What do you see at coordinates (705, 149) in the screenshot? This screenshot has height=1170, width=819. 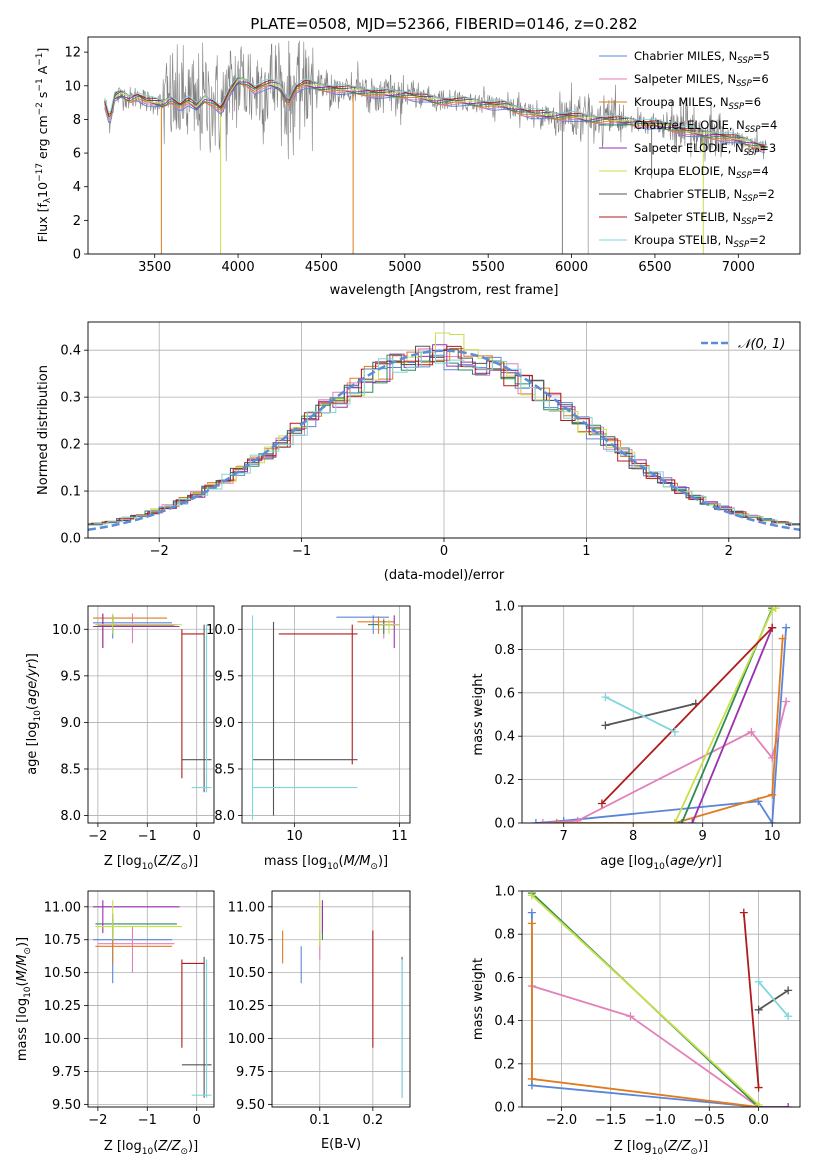 I see `legend-label: Salpeter ELODIE, NSSP=3` at bounding box center [705, 149].